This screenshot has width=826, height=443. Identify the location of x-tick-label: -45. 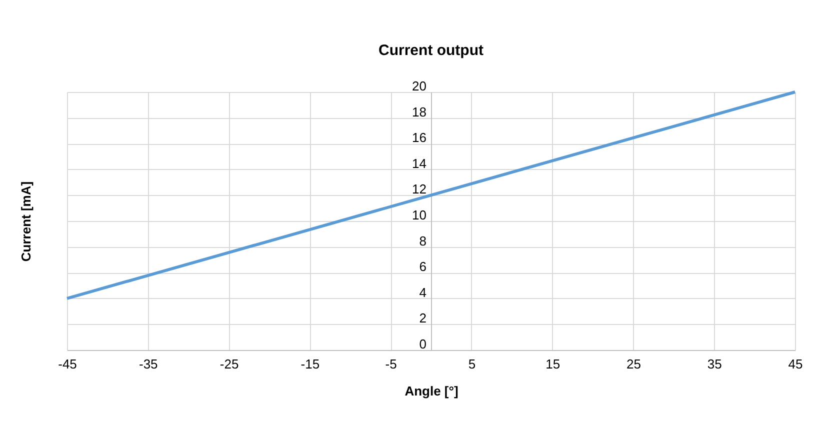
(67, 364).